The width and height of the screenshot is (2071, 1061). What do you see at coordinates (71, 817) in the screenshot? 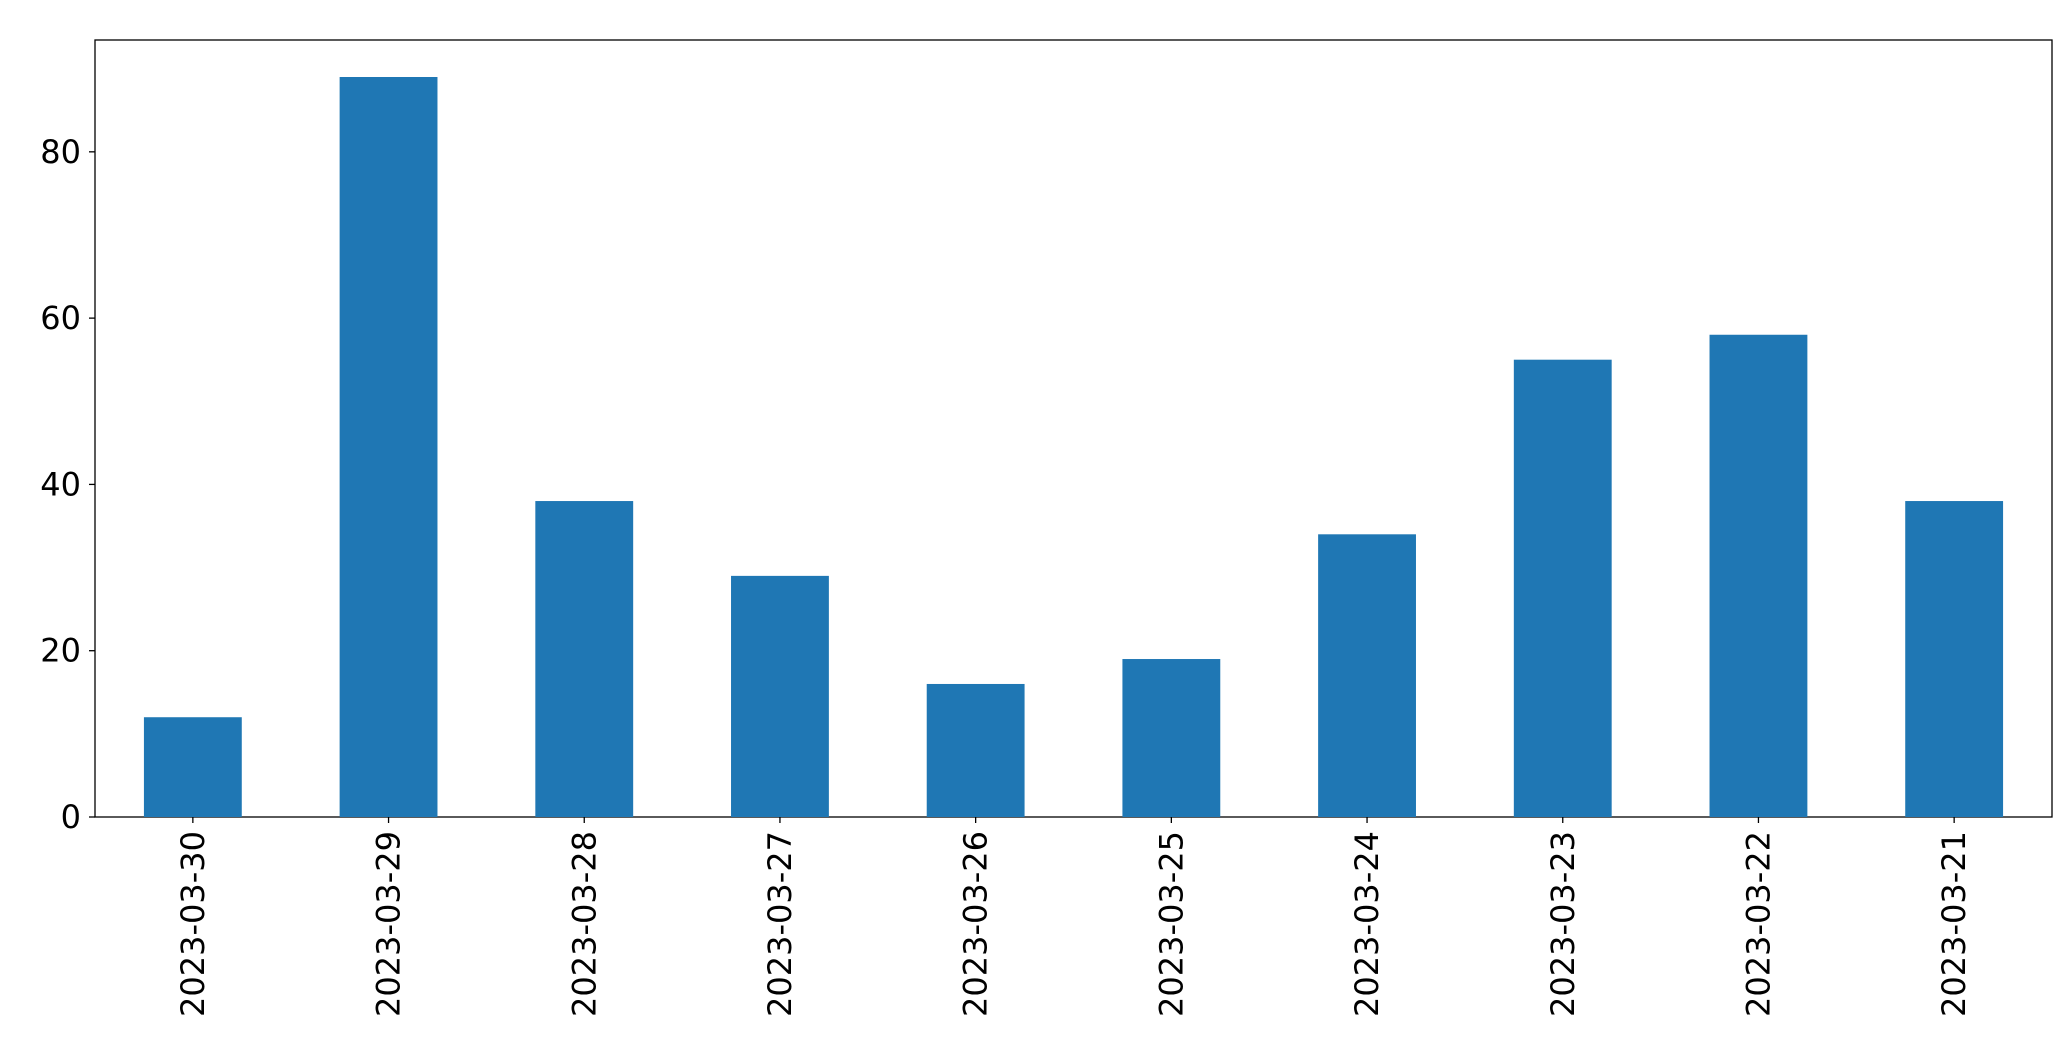
I see `y-tick-label: 0` at bounding box center [71, 817].